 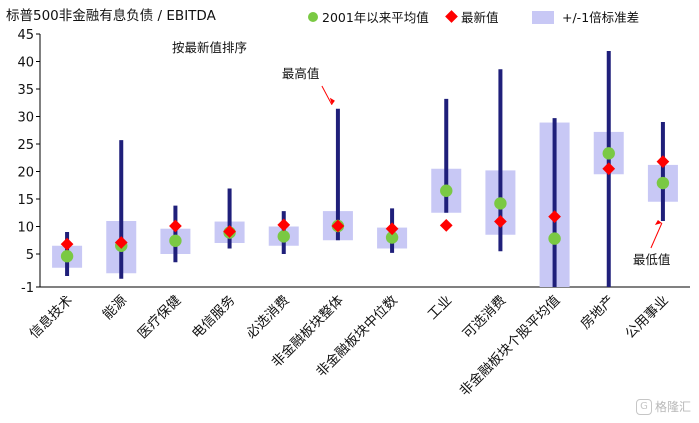 I want to click on legend-mean-label: 2001年以来平均值, so click(x=375, y=17).